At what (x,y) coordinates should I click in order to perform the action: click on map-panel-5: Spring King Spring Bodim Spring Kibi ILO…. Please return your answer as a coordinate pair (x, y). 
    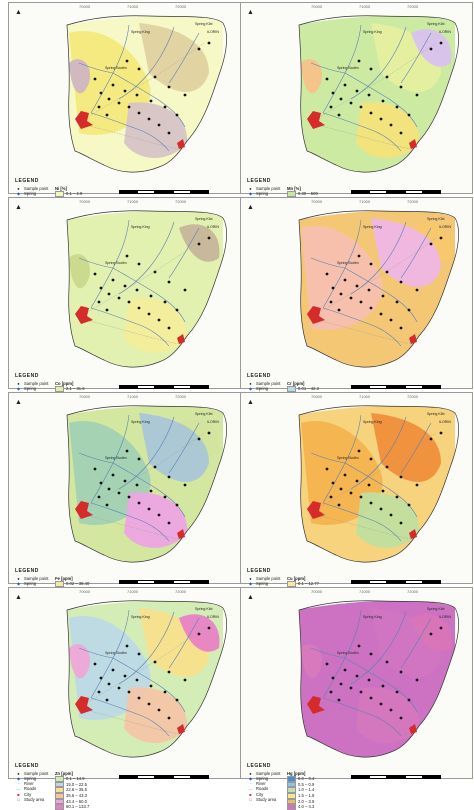
    Looking at the image, I should click on (124, 503).